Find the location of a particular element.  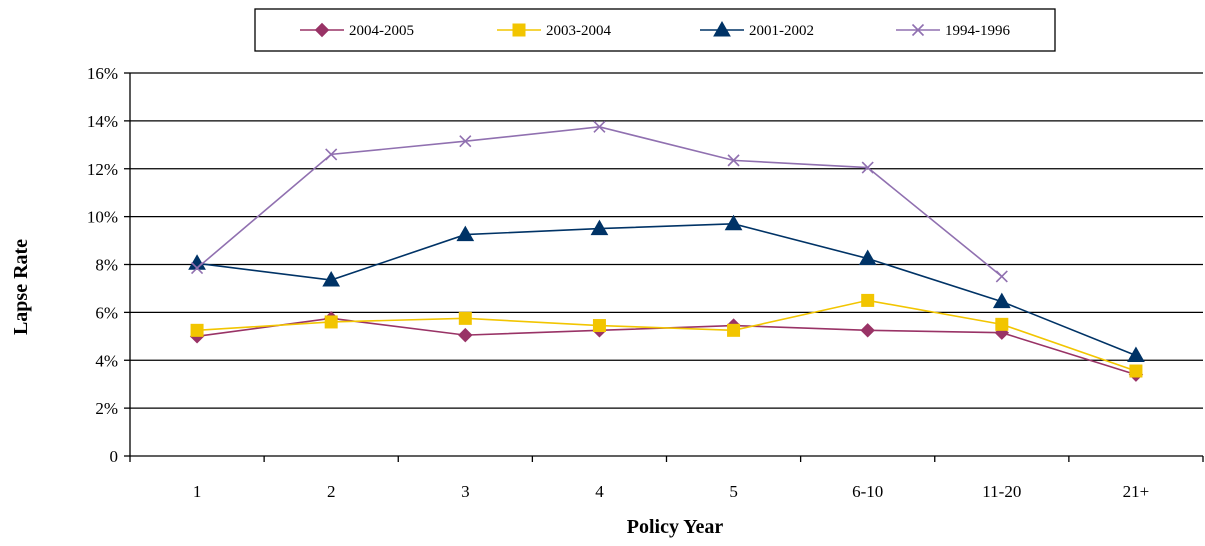

legend-item: 2001-2002 is located at coordinates (757, 29).